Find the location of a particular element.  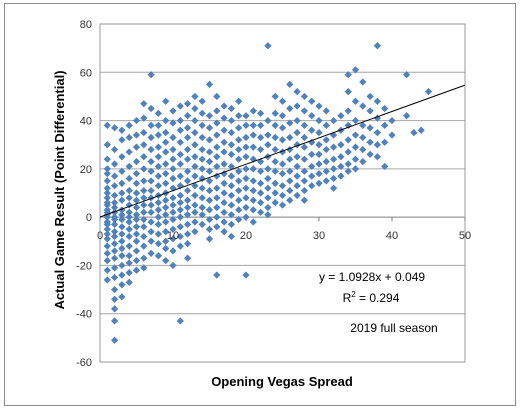

x-tick-label: 30 is located at coordinates (319, 236).